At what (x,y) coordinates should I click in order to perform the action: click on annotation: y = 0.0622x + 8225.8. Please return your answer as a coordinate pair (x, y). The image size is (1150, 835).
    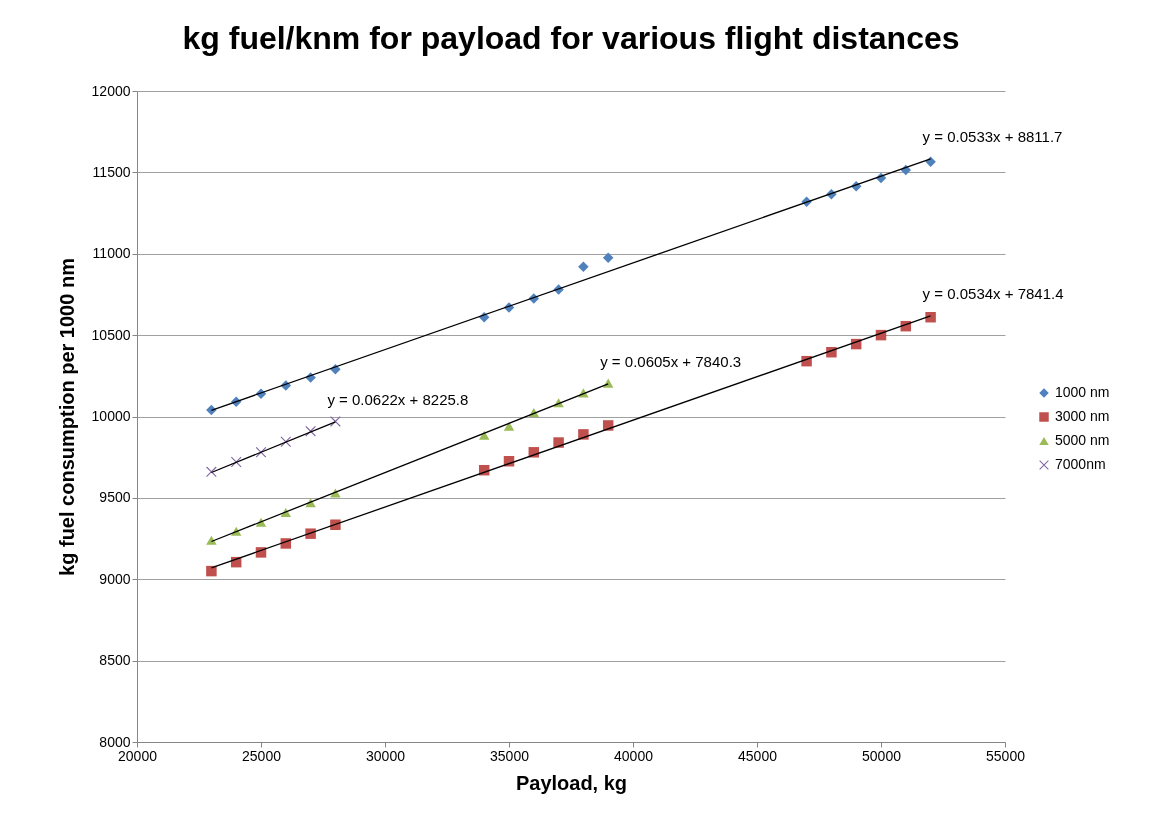
    Looking at the image, I should click on (398, 399).